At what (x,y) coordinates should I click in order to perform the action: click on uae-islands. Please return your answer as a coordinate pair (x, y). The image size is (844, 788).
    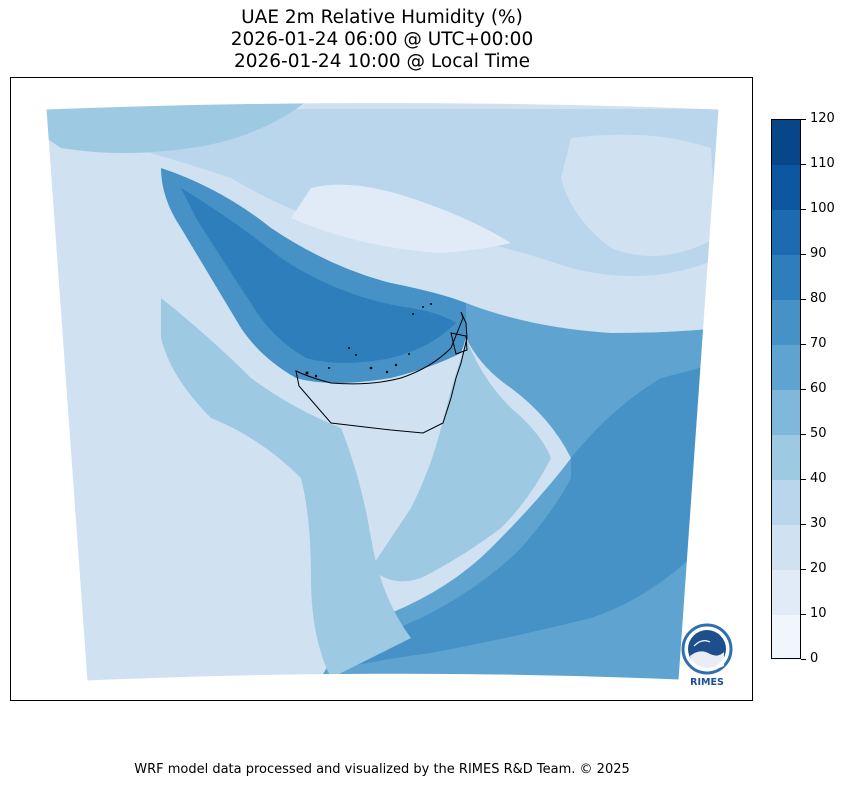
    Looking at the image, I should click on (368, 340).